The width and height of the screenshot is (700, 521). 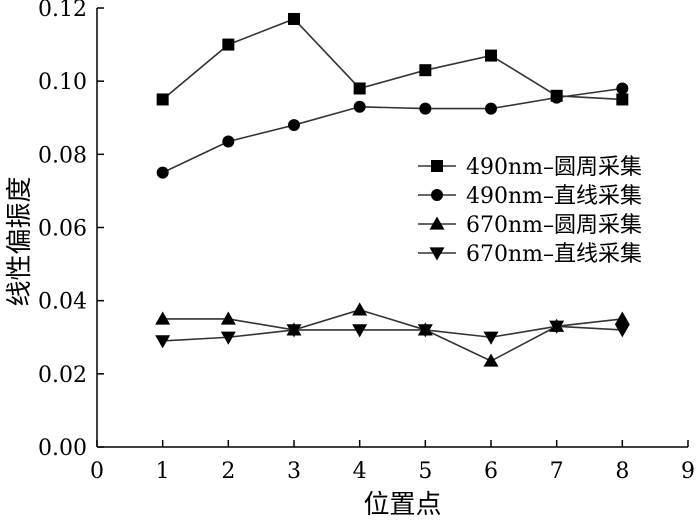 I want to click on legend-item: 670nm–圆周采集, so click(x=530, y=225).